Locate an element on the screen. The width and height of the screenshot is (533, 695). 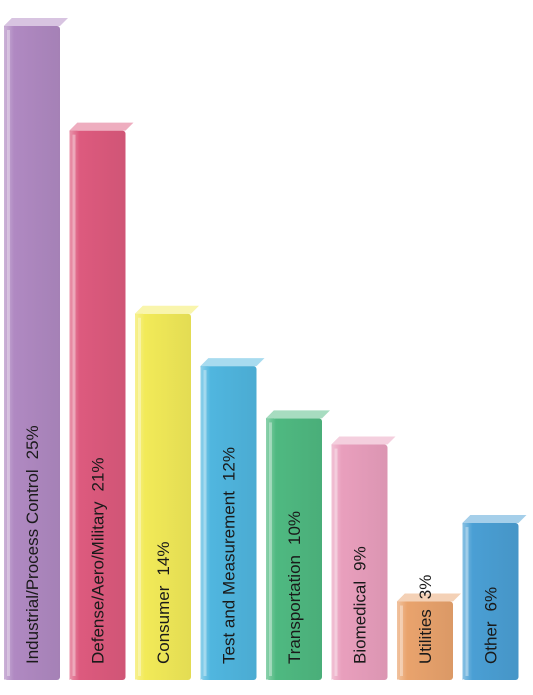
bar-label-other: Other 6% is located at coordinates (491, 625).